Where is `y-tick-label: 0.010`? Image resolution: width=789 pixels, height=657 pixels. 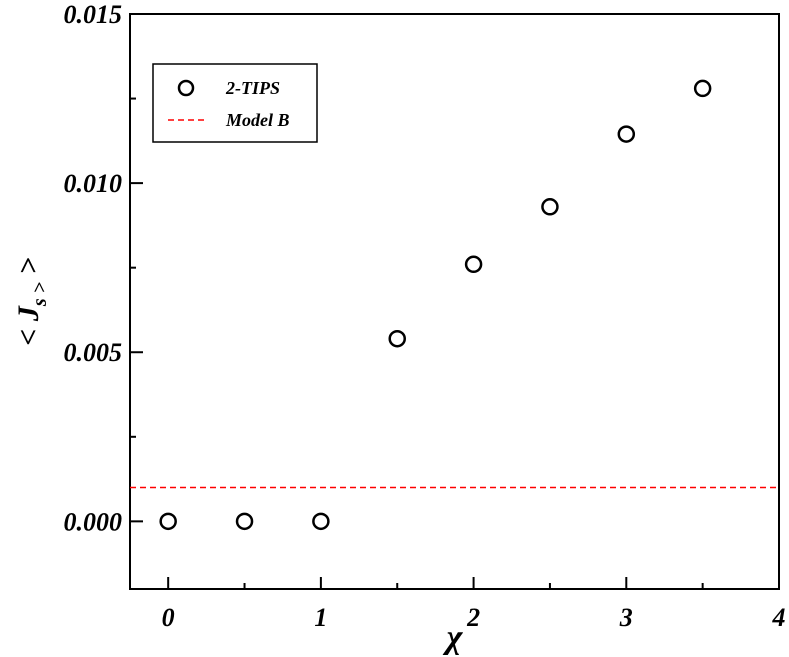 y-tick-label: 0.010 is located at coordinates (93, 183).